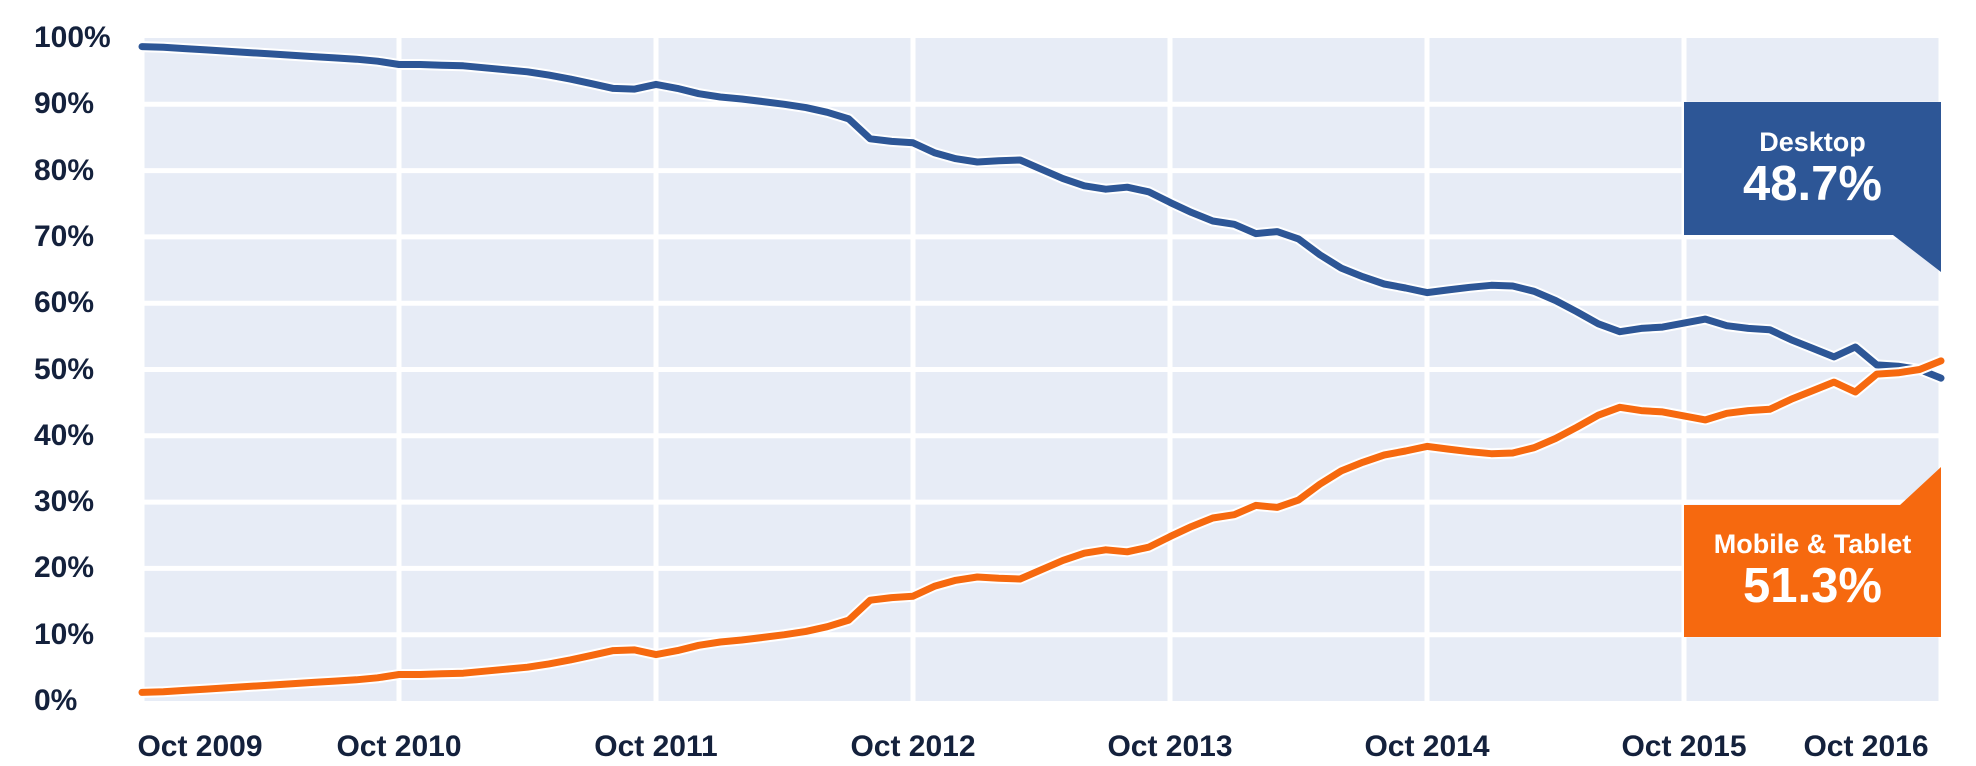 Image resolution: width=1976 pixels, height=766 pixels. Describe the element at coordinates (64, 170) in the screenshot. I see `y-tick-label: 80%` at that location.